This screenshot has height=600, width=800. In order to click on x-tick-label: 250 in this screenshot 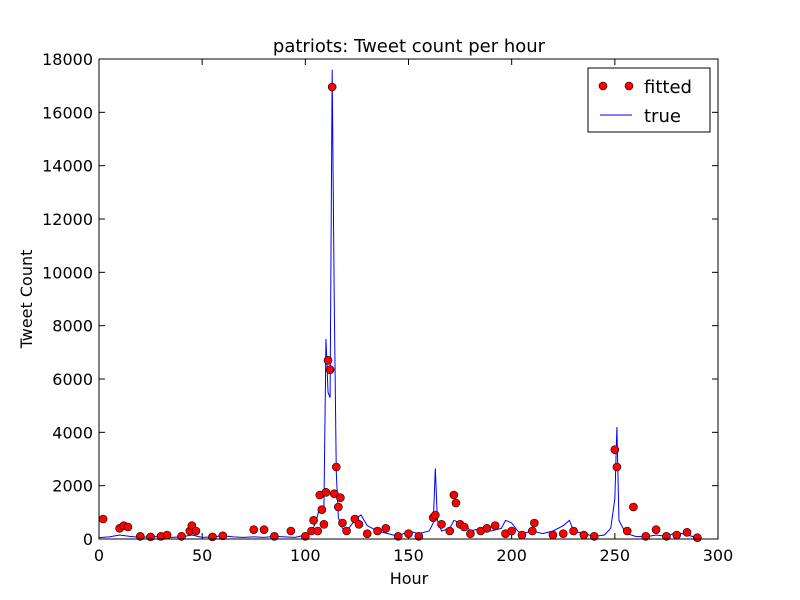, I will do `click(615, 555)`.